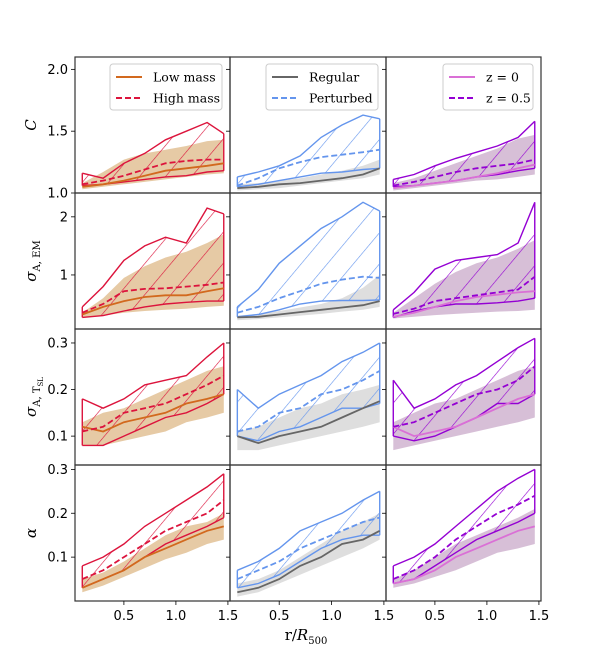  What do you see at coordinates (302, 635) in the screenshot?
I see `x-label-symbol: R` at bounding box center [302, 635].